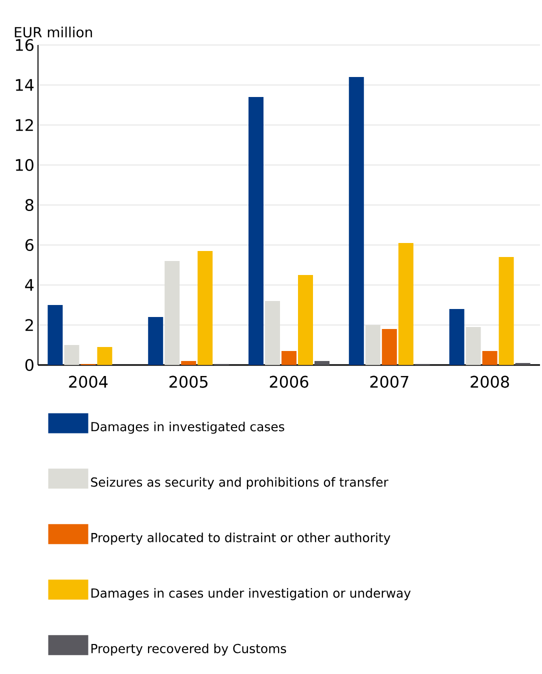 The width and height of the screenshot is (542, 674). I want to click on x-tick-label: 2008, so click(489, 382).